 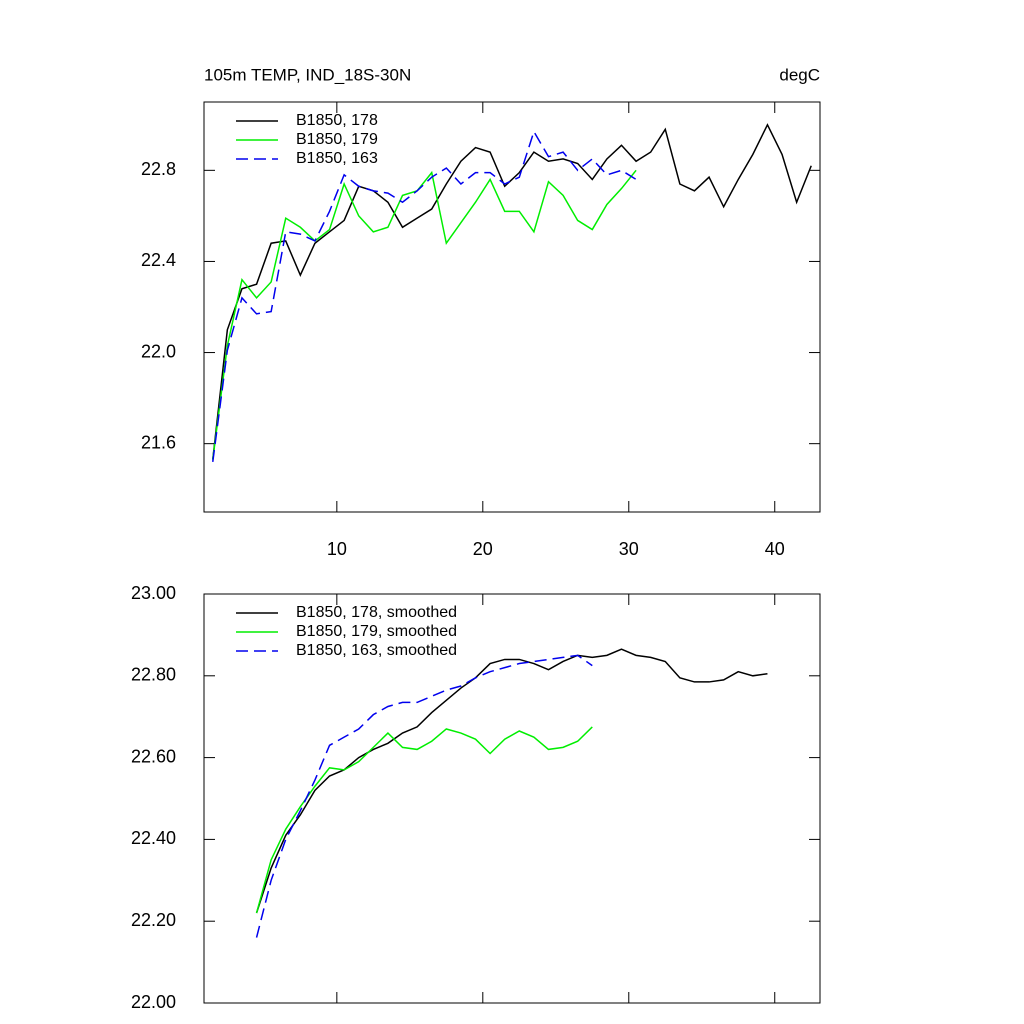 I want to click on x-tick-label: 30, so click(x=629, y=549).